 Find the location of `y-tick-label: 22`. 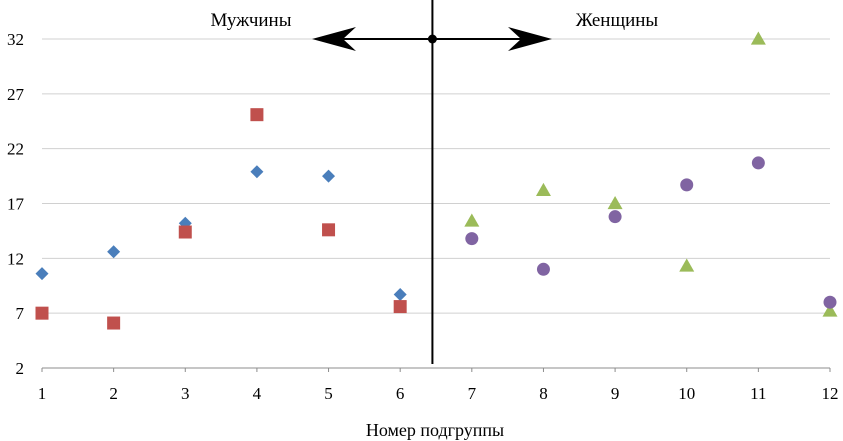

y-tick-label: 22 is located at coordinates (15, 149).